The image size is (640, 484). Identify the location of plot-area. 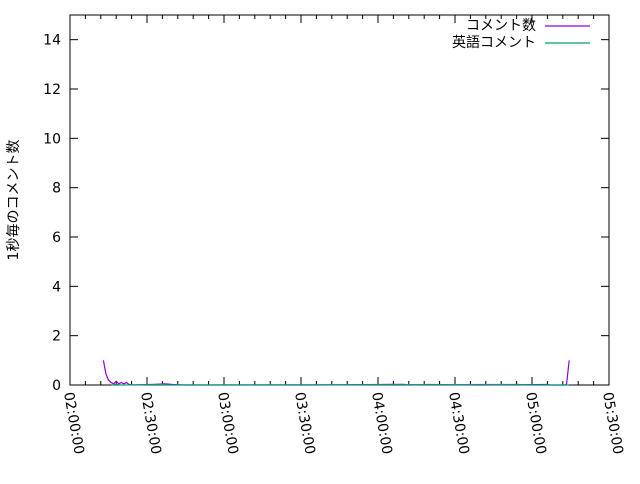
(336, 373).